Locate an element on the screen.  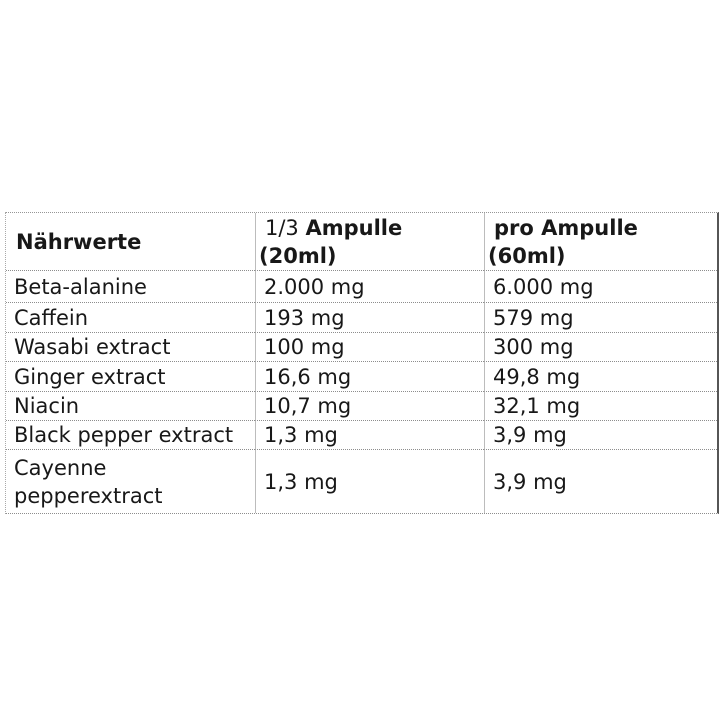
table-row: Niacin 10,7 mg 32,1 mg is located at coordinates (361, 405).